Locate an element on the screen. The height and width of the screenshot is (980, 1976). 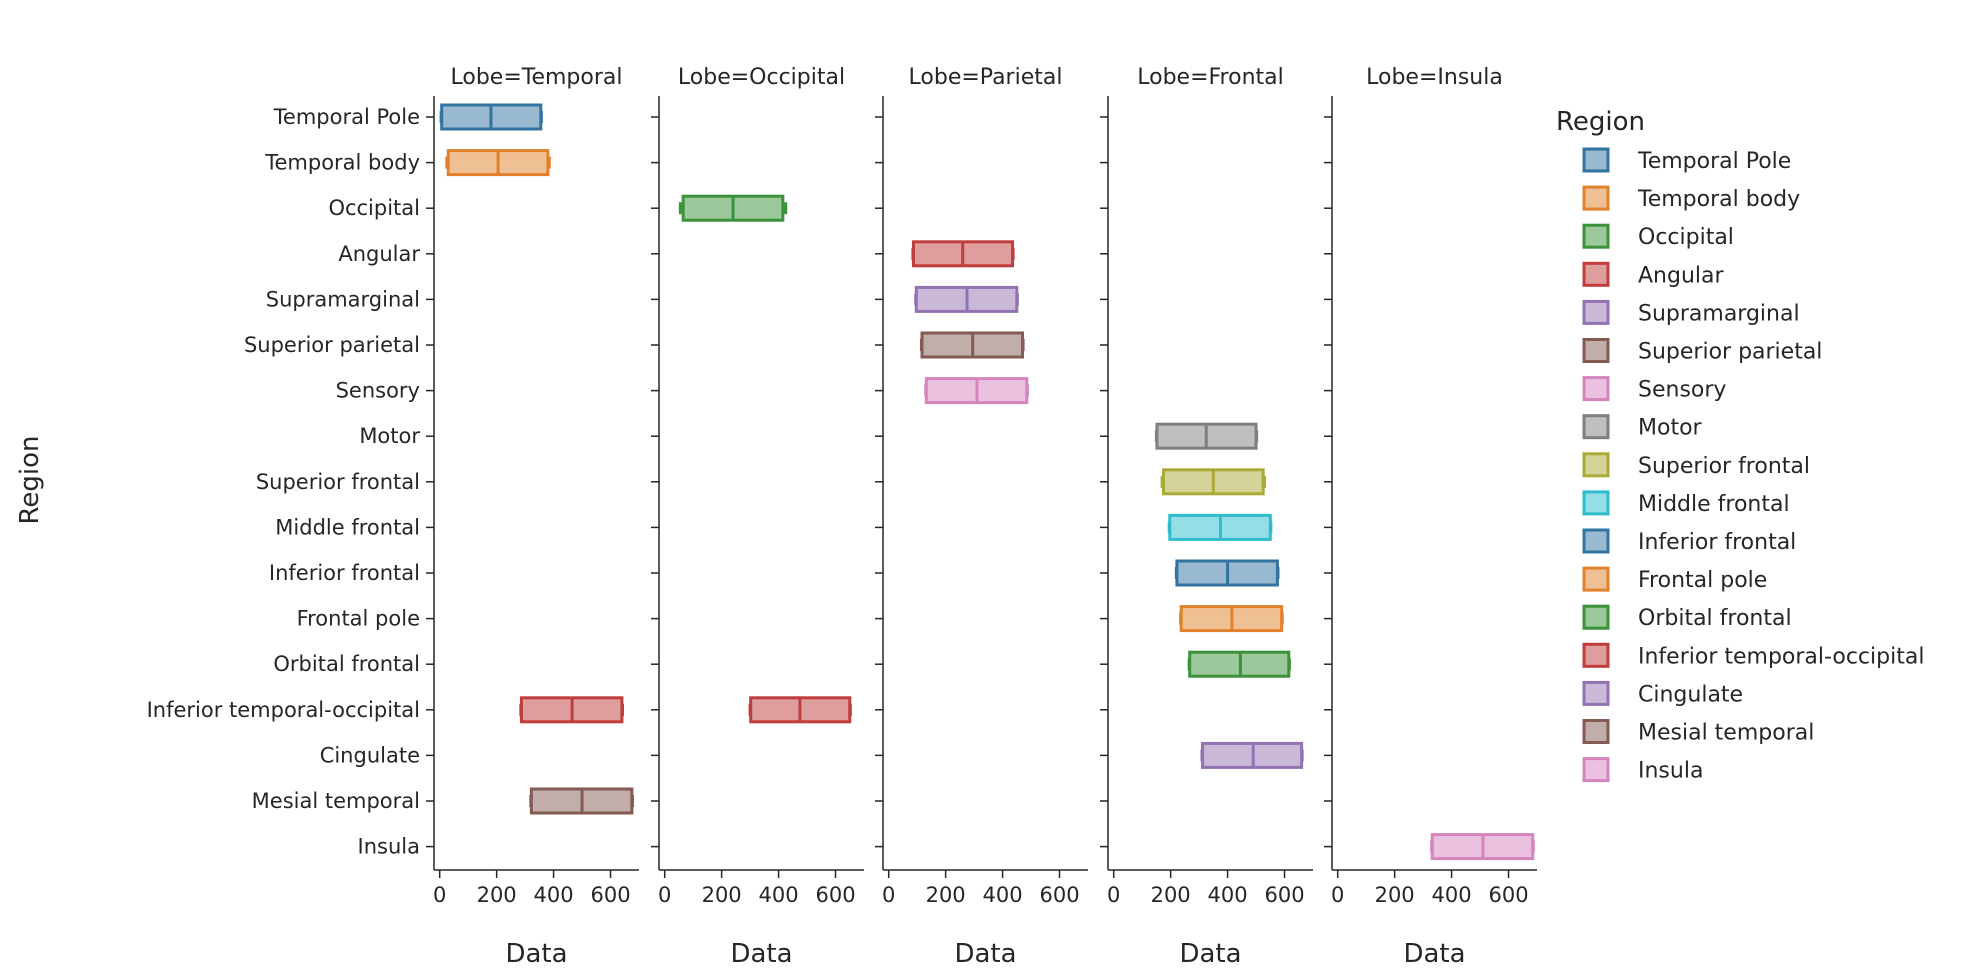
y-tick-label: Mesial temporal is located at coordinates (336, 801).